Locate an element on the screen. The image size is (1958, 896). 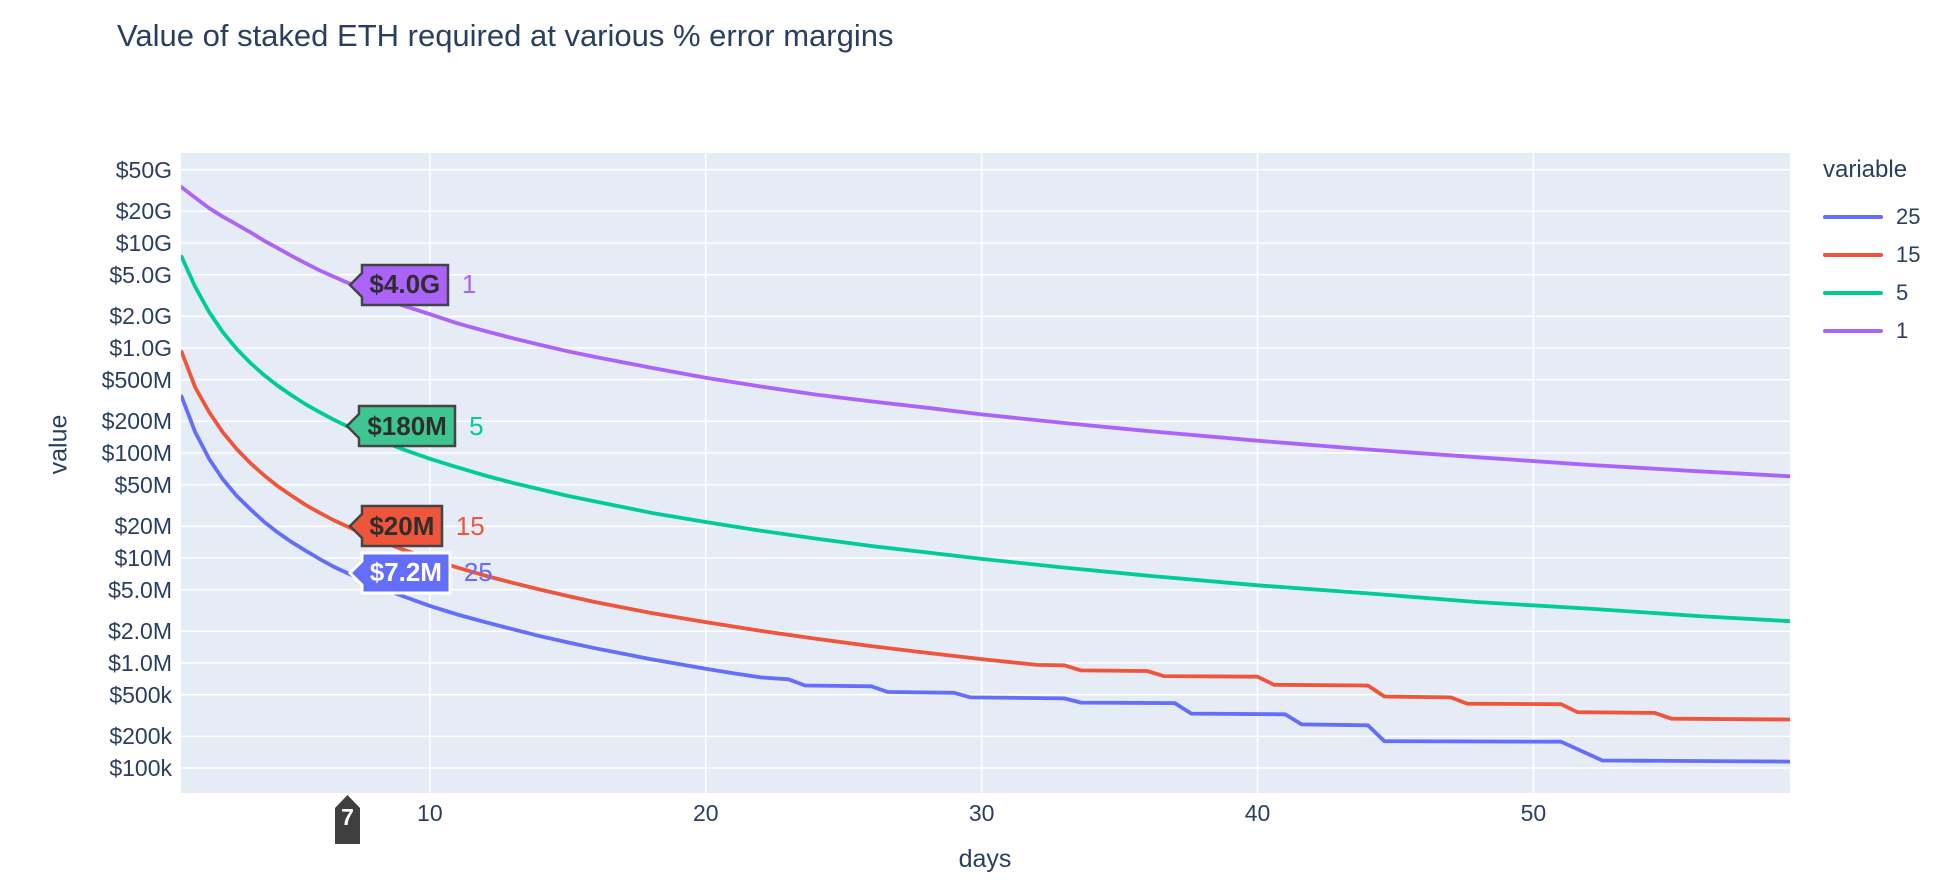
y-tick-label: $20G is located at coordinates (143, 211).